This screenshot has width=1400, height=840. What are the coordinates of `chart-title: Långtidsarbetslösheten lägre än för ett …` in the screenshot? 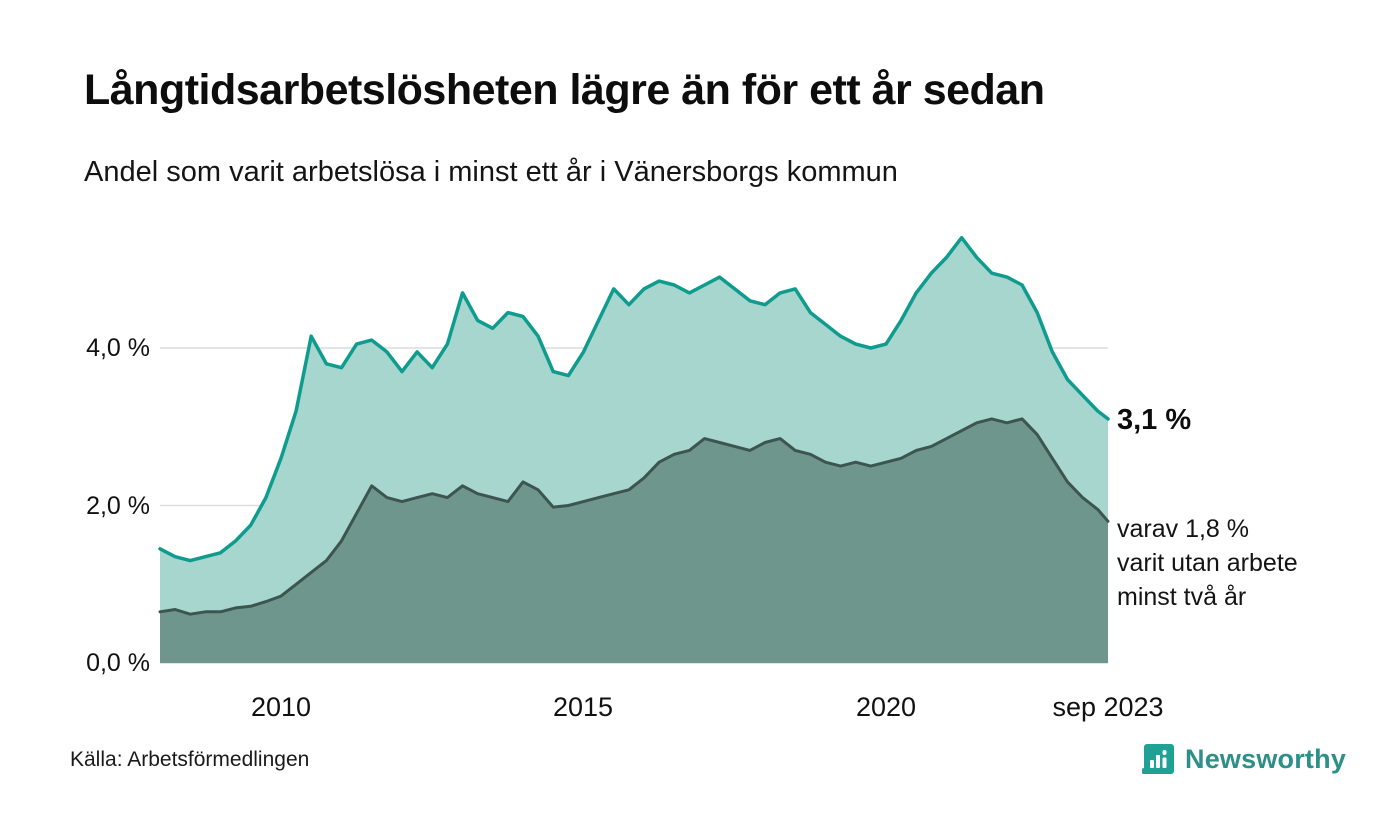 It's located at (564, 90).